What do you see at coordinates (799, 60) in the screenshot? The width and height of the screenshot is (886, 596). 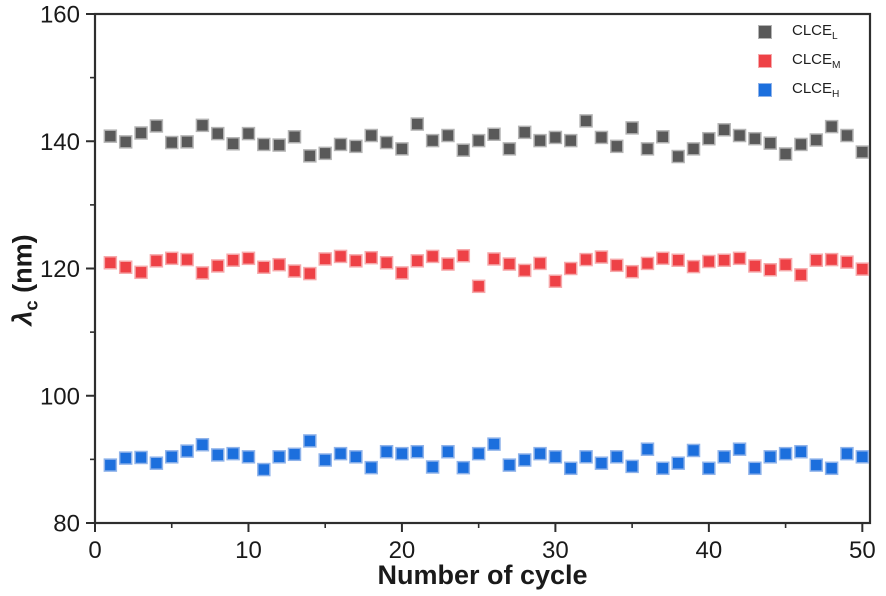 I see `legend: CLCEL CLCEM CLCEH` at bounding box center [799, 60].